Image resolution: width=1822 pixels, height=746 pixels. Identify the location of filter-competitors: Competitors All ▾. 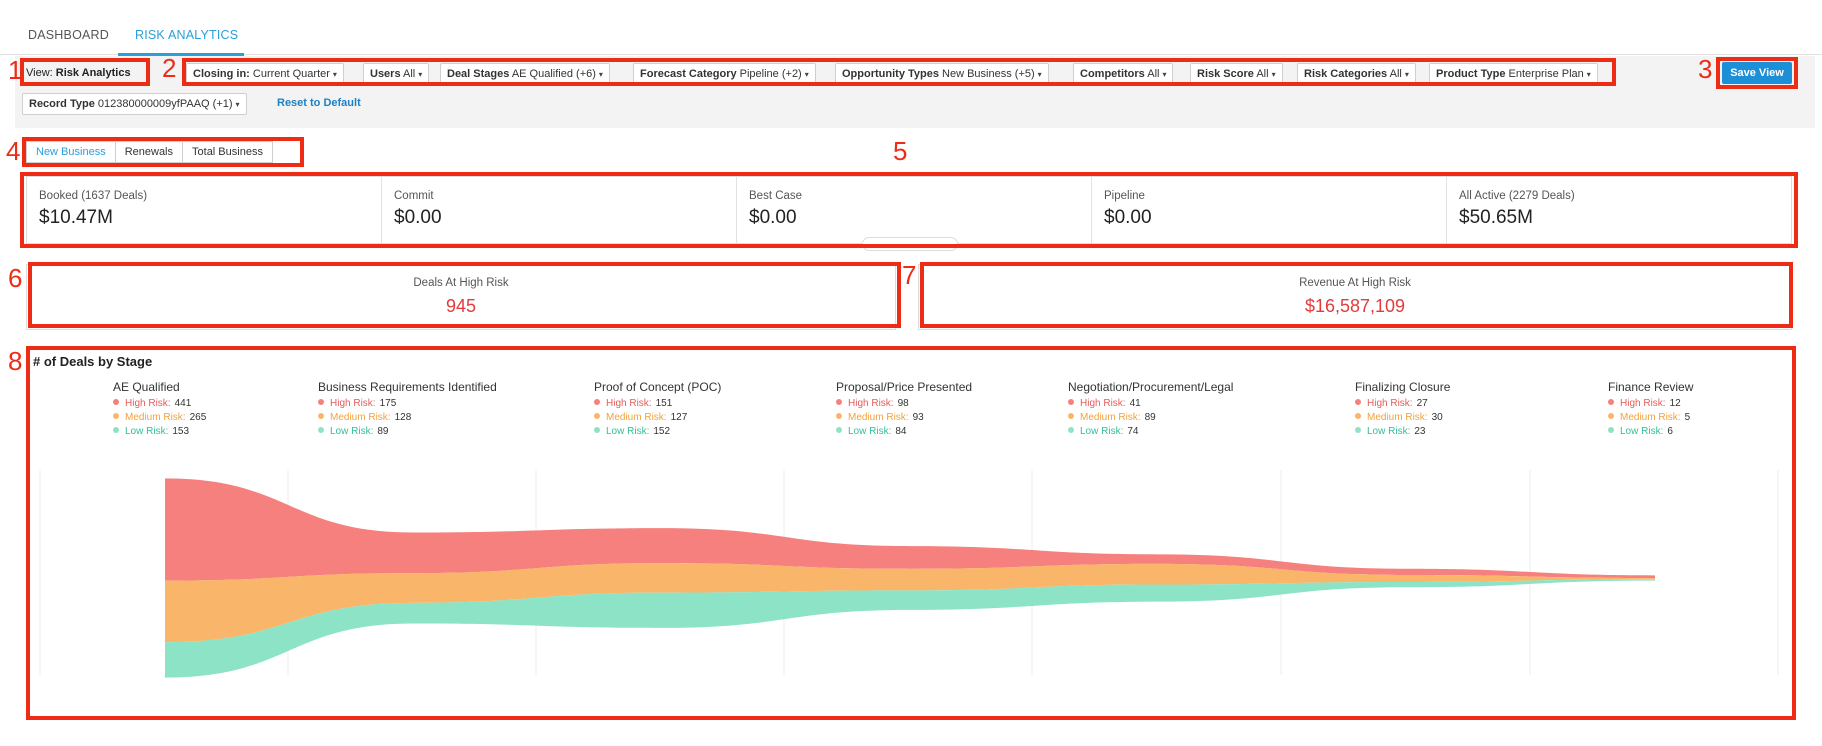
(1123, 74).